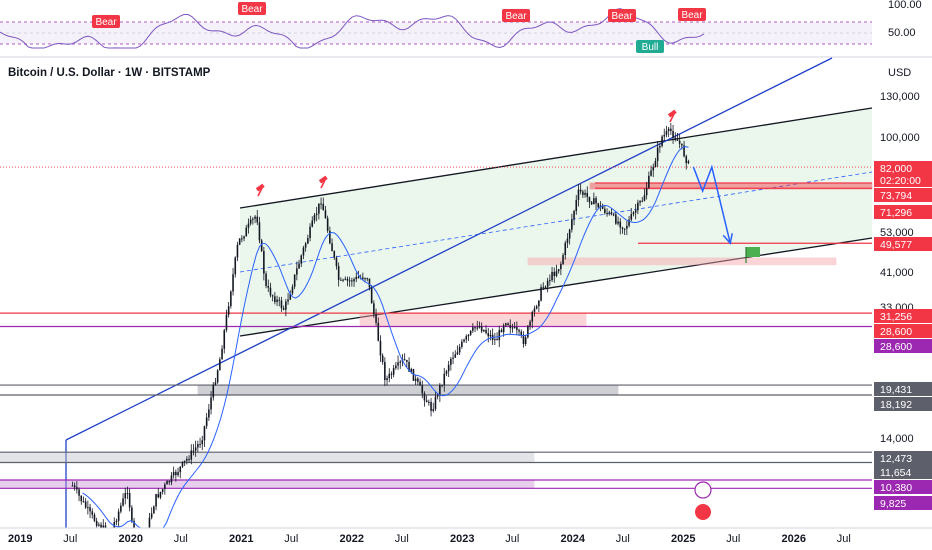  I want to click on hammer-icon, so click(323, 179).